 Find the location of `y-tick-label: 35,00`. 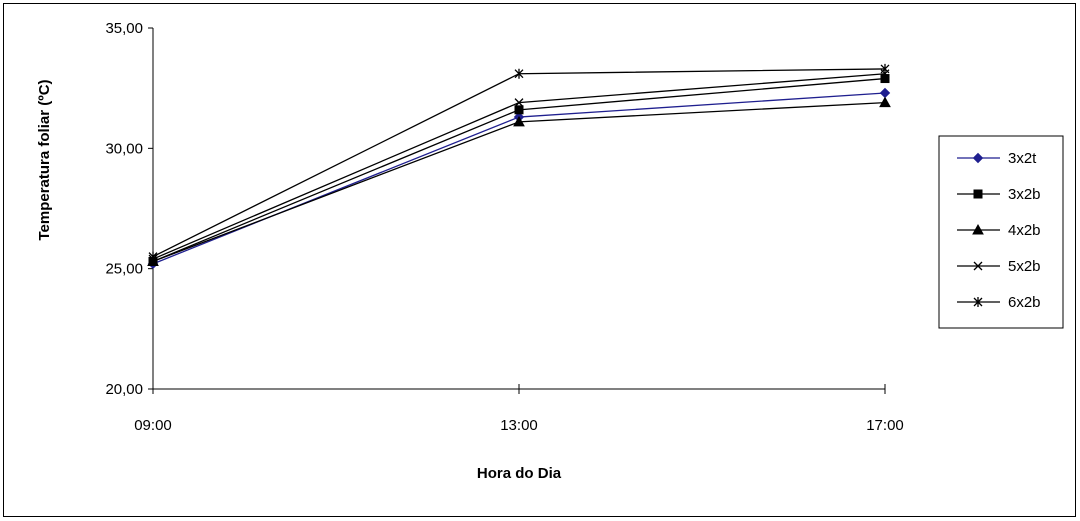

y-tick-label: 35,00 is located at coordinates (124, 28).